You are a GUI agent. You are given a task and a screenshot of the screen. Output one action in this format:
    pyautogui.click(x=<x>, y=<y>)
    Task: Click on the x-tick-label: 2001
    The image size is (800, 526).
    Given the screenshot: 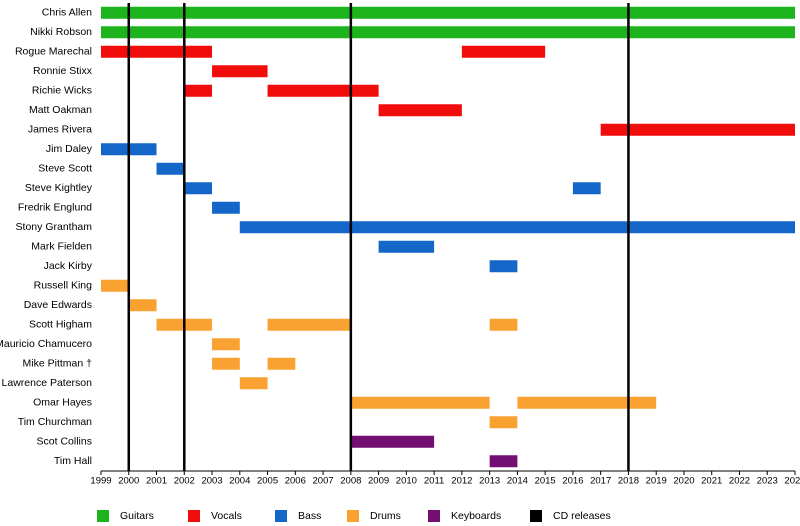 What is the action you would take?
    pyautogui.click(x=156, y=481)
    